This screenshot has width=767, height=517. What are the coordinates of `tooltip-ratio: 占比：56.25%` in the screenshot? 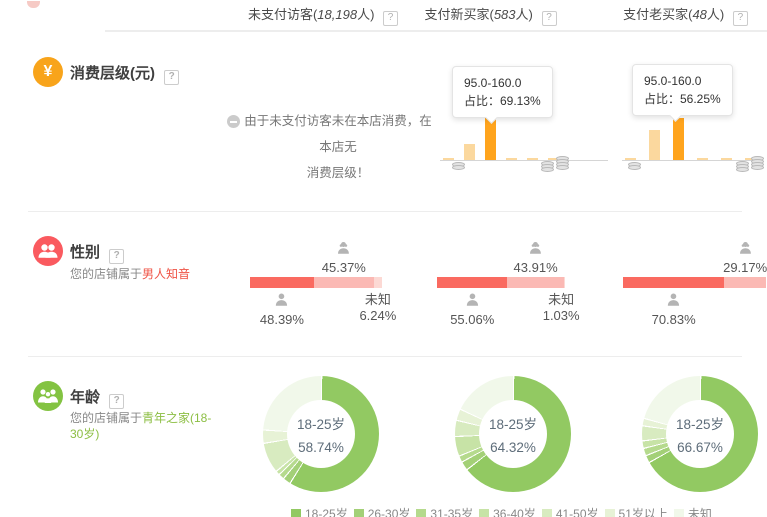 It's located at (682, 99).